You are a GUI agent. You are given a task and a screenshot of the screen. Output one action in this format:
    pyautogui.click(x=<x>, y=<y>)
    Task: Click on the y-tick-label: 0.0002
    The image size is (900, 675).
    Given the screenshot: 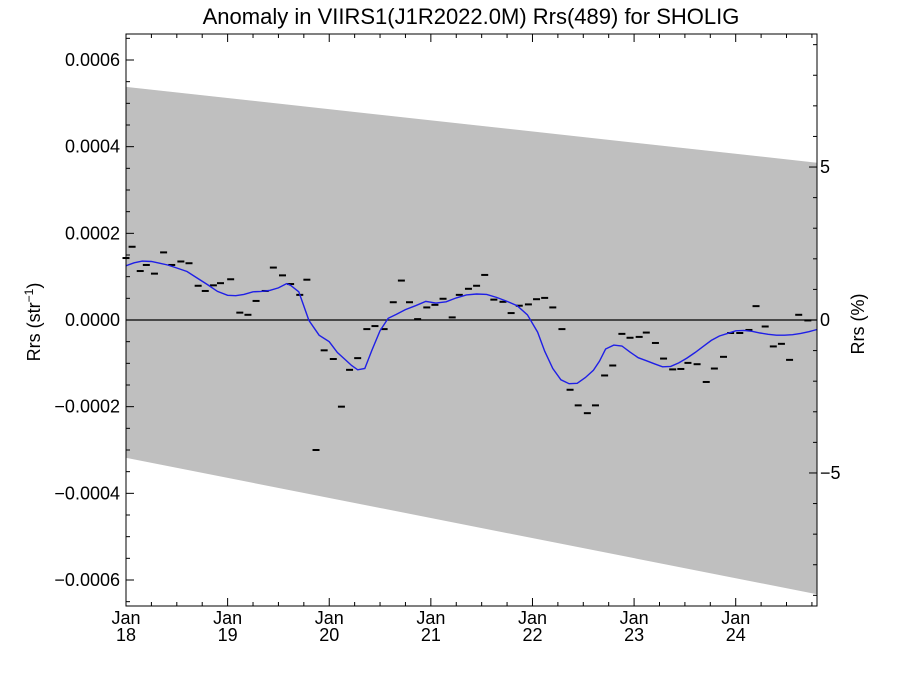 What is the action you would take?
    pyautogui.click(x=92, y=233)
    